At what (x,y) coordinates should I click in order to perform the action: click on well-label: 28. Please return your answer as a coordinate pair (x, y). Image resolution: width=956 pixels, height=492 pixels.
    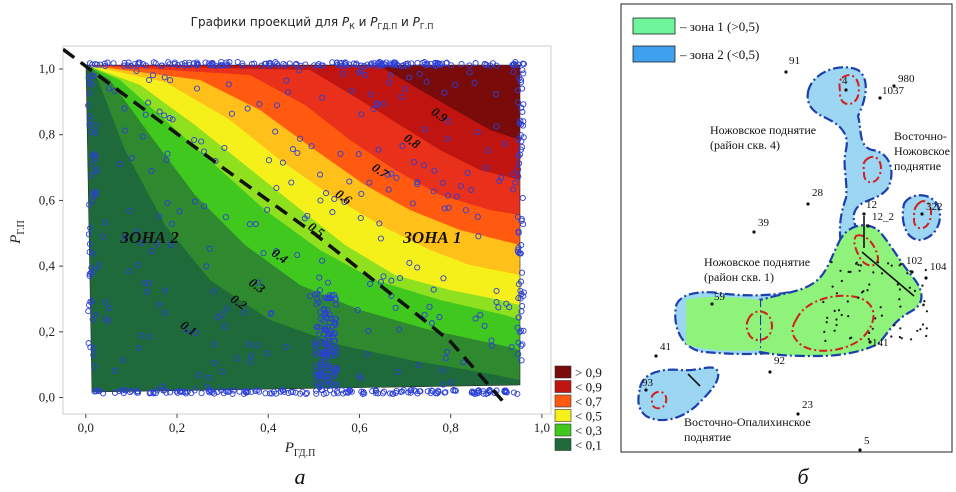
    Looking at the image, I should click on (818, 193).